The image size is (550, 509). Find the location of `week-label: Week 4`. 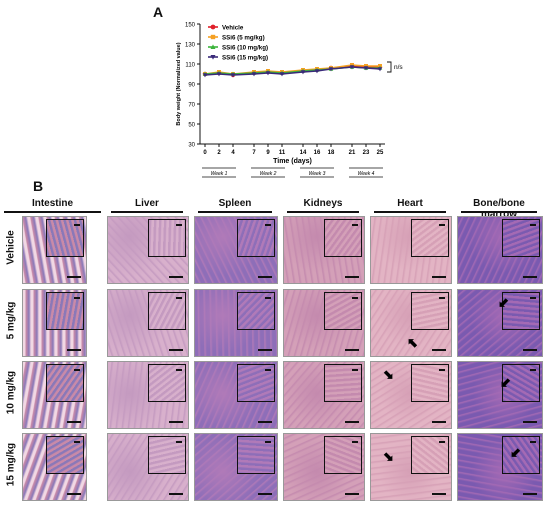

week-label: Week 4 is located at coordinates (366, 174).